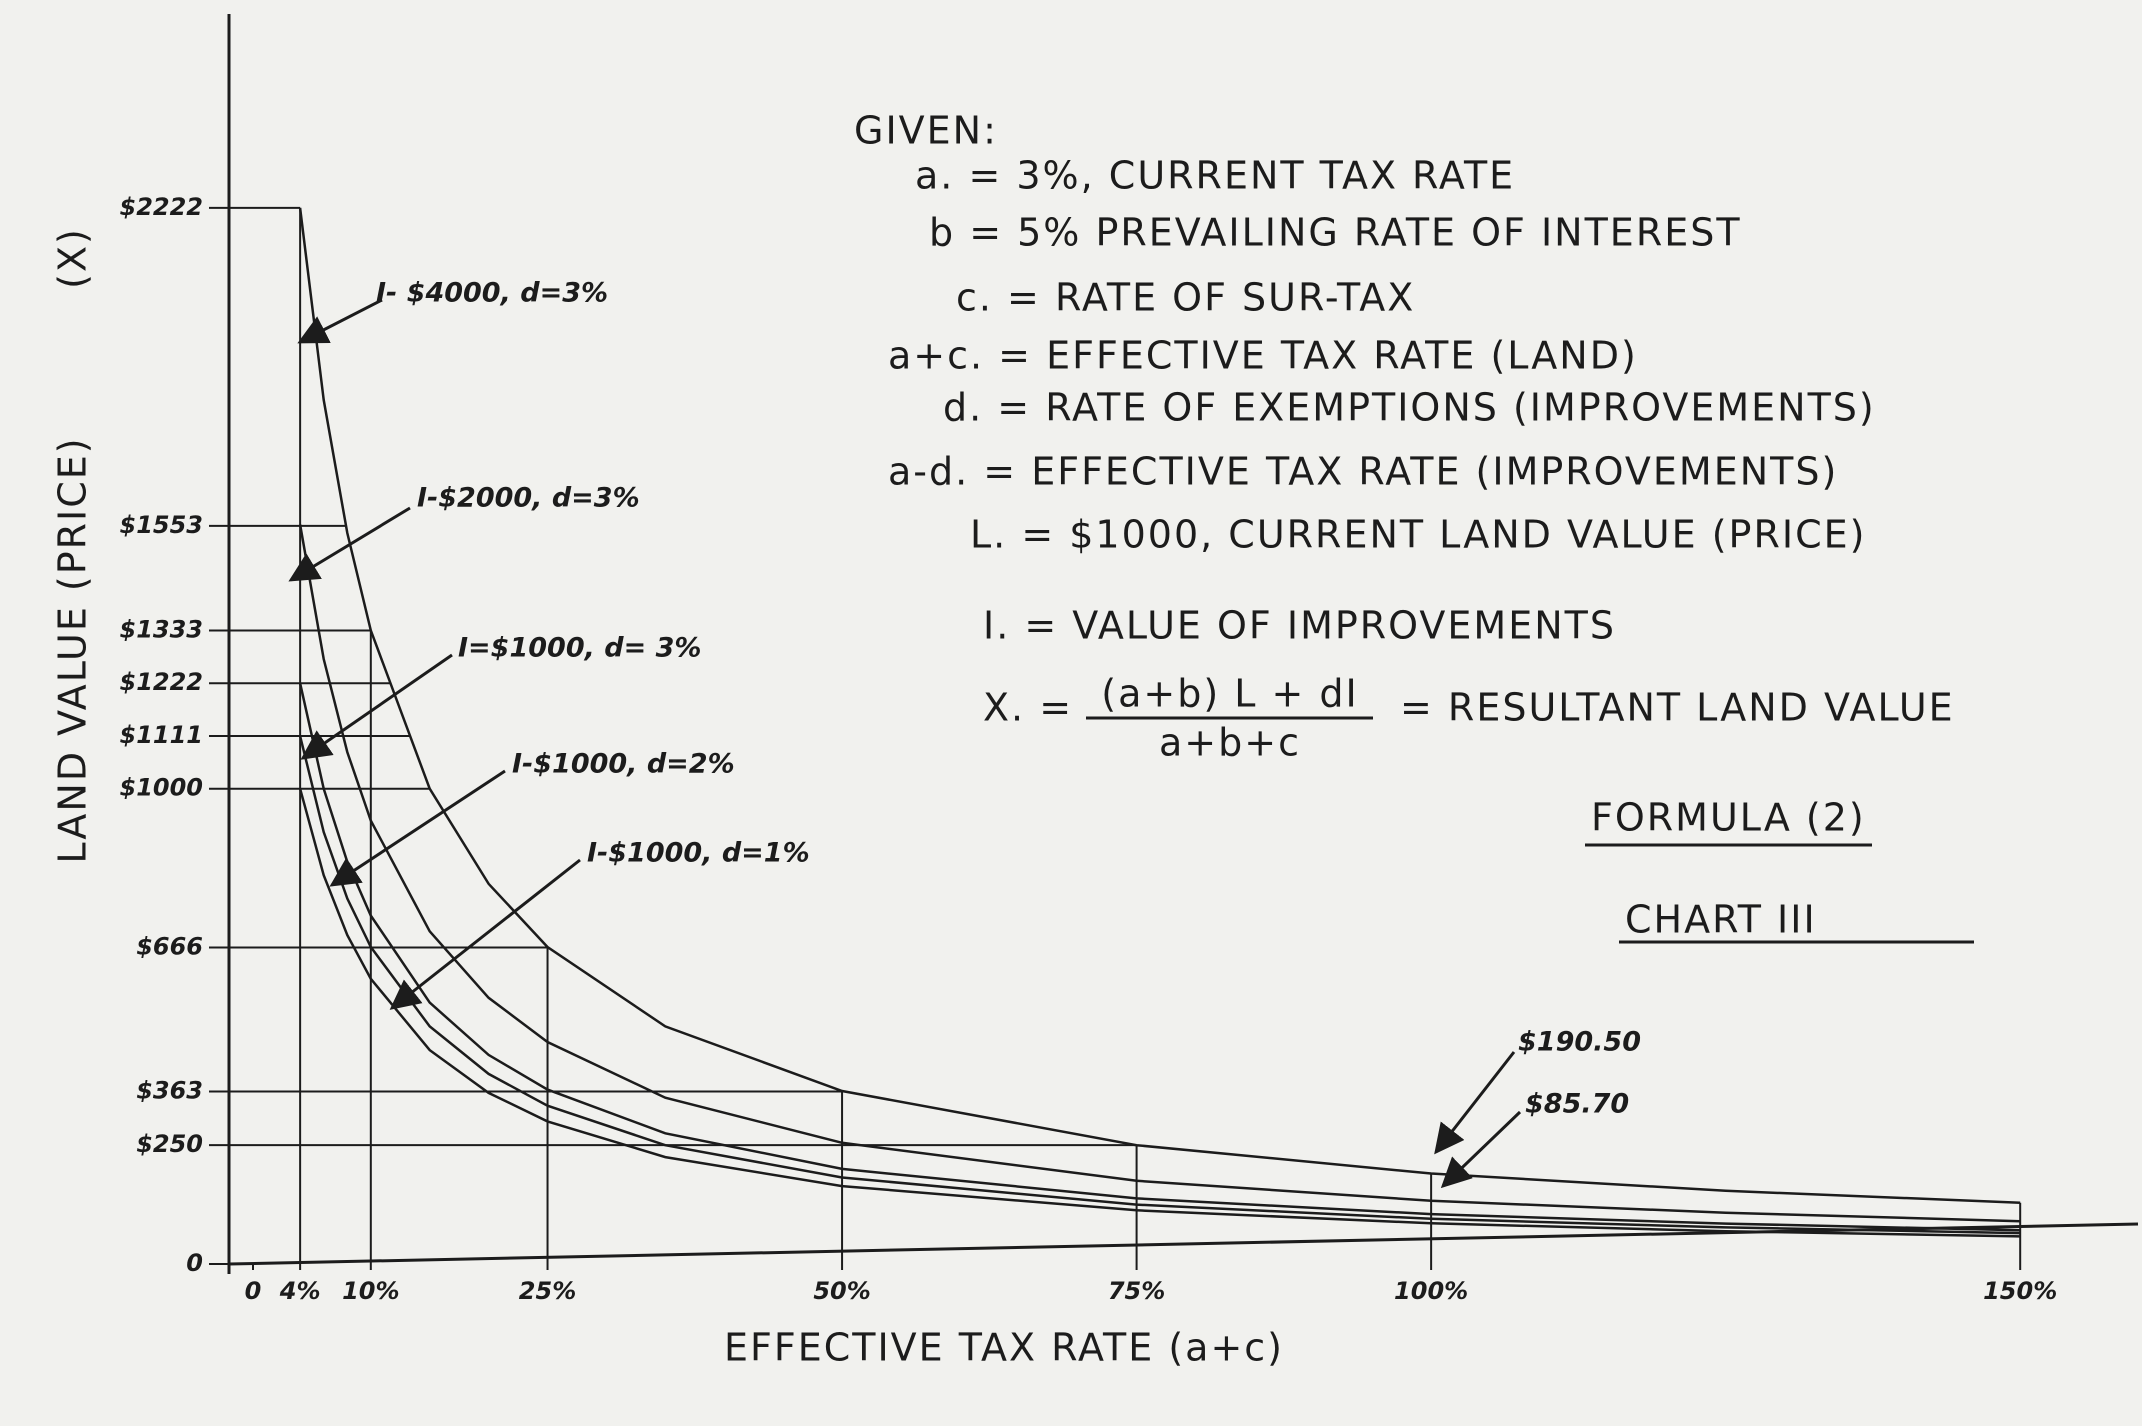  I want to click on series-label: I=$1000, d= 3%, so click(579, 648).